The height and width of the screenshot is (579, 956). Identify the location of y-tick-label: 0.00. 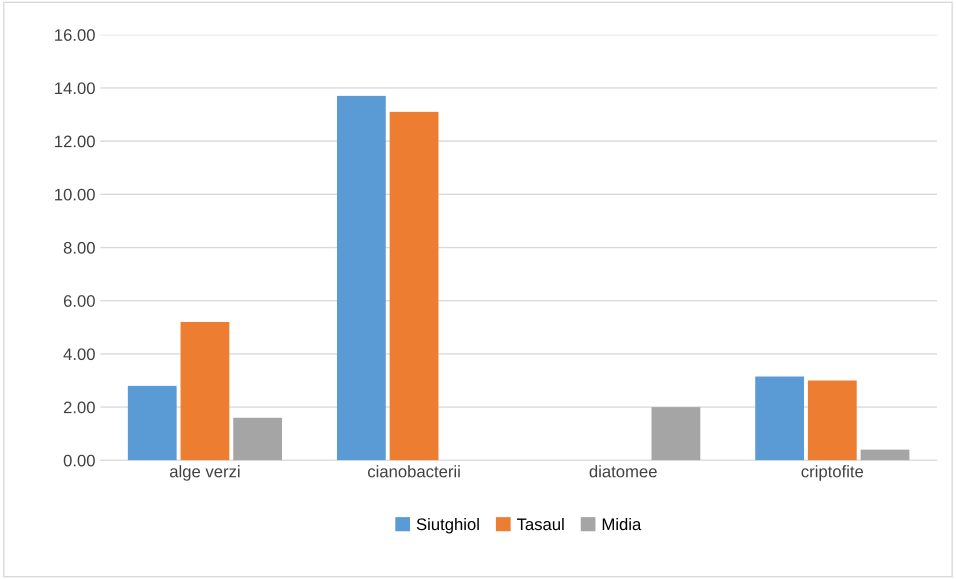
(79, 460).